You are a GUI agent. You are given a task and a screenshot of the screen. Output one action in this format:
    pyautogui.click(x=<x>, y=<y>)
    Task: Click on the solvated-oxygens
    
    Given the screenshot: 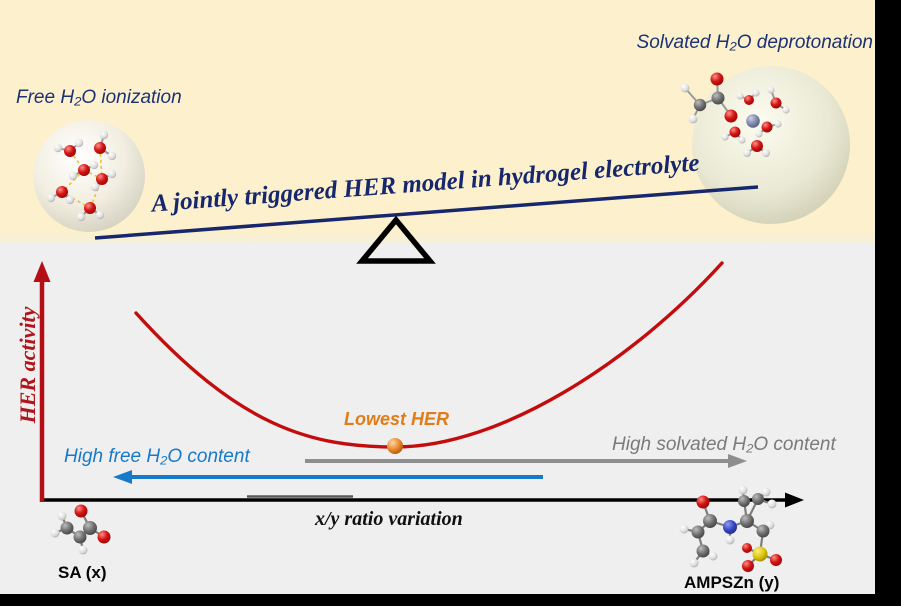 What is the action you would take?
    pyautogui.click(x=746, y=112)
    